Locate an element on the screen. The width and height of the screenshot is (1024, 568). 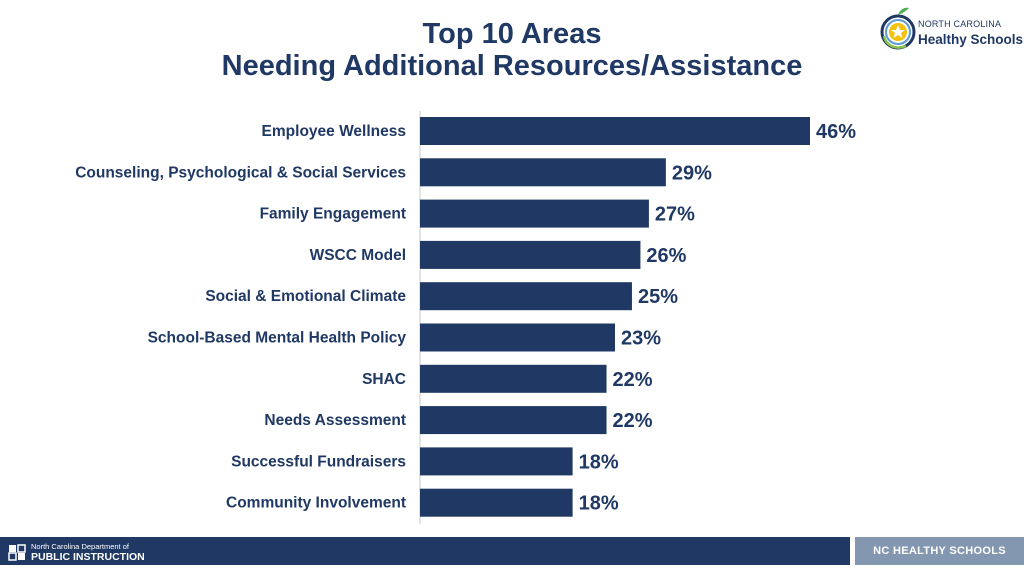
category-label: Social & Emotional Climate is located at coordinates (305, 296).